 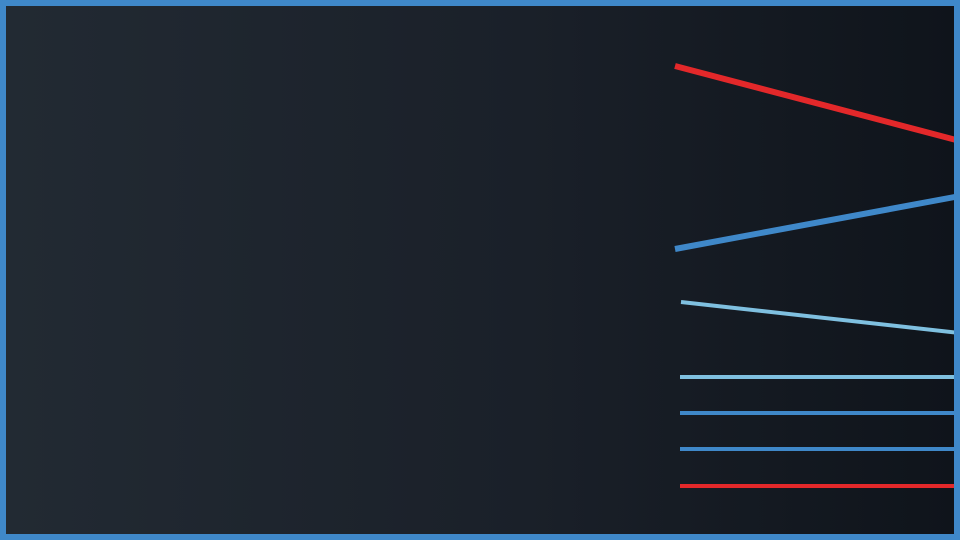 What do you see at coordinates (814, 223) in the screenshot?
I see `blue-diagonal-line` at bounding box center [814, 223].